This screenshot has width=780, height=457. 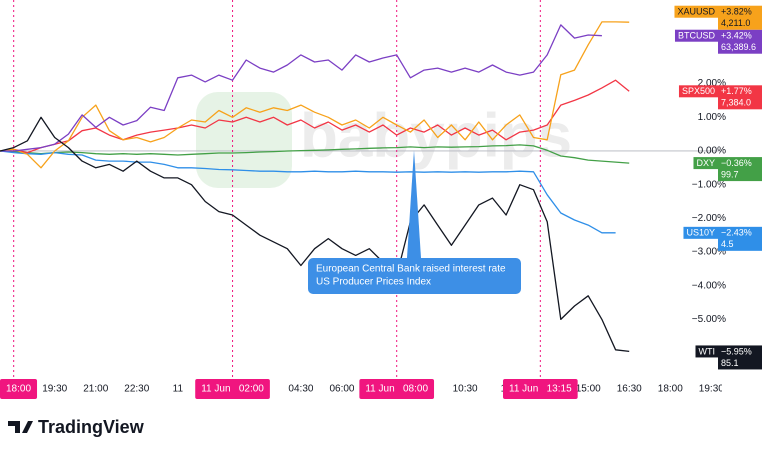 I want to click on event-label: 11 Jun 02:00, so click(x=232, y=389).